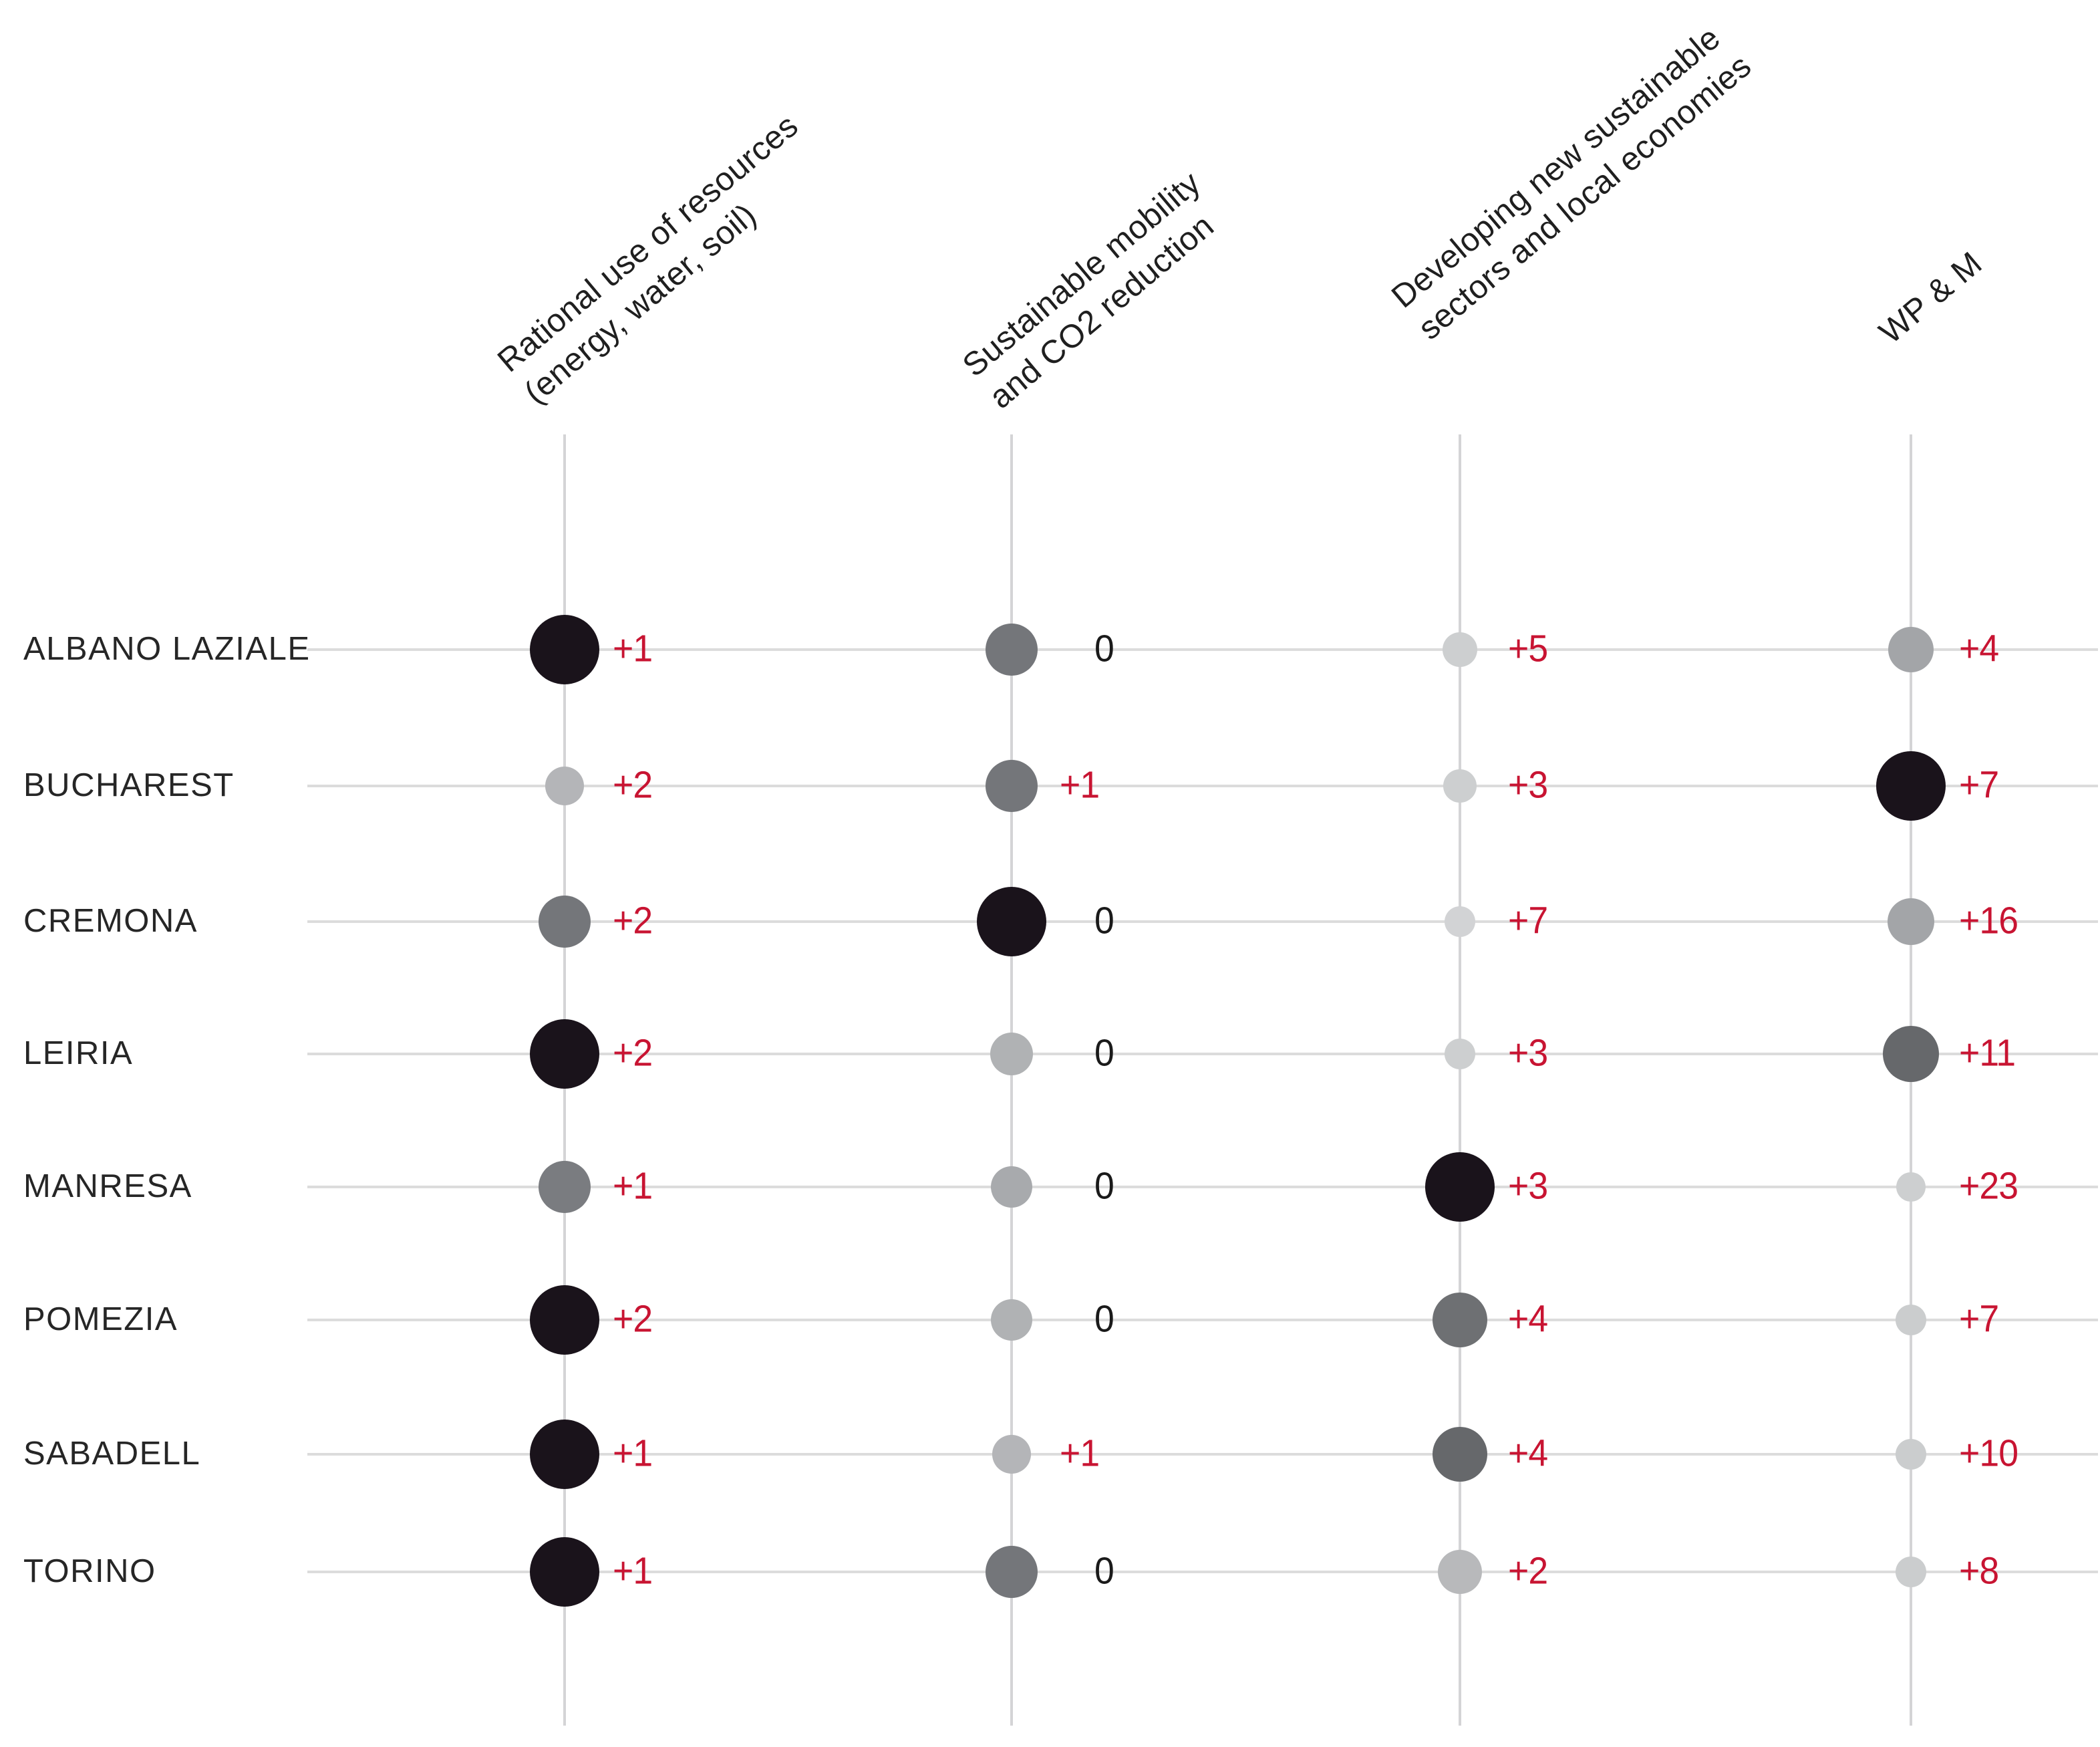 This screenshot has width=2100, height=1747. Describe the element at coordinates (640, 303) in the screenshot. I see `column-header-line: (energy, water, soil)` at that location.